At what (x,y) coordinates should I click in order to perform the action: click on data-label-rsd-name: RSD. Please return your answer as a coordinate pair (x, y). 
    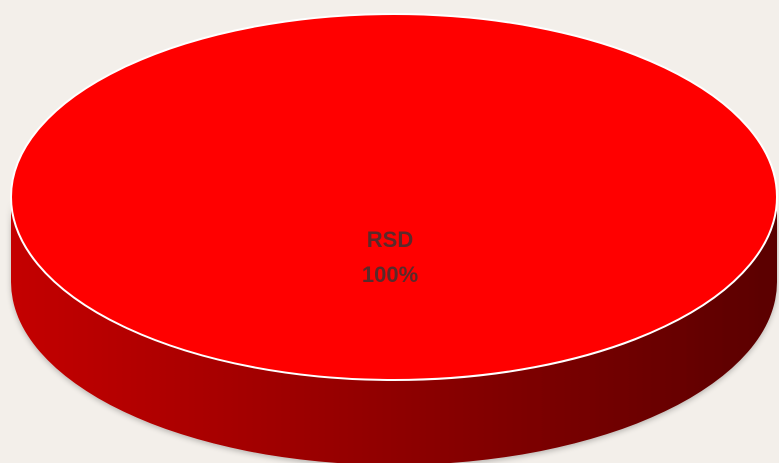
    Looking at the image, I should click on (390, 239).